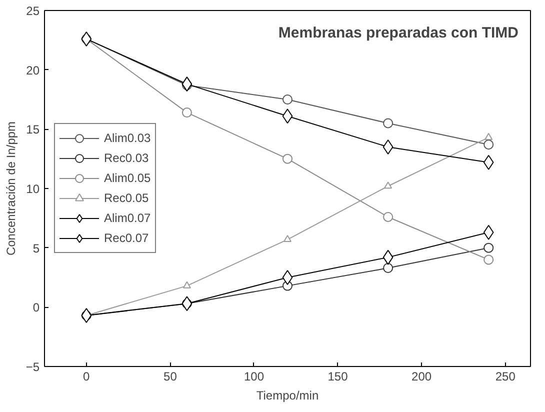  I want to click on y-tick-label: 25, so click(33, 11).